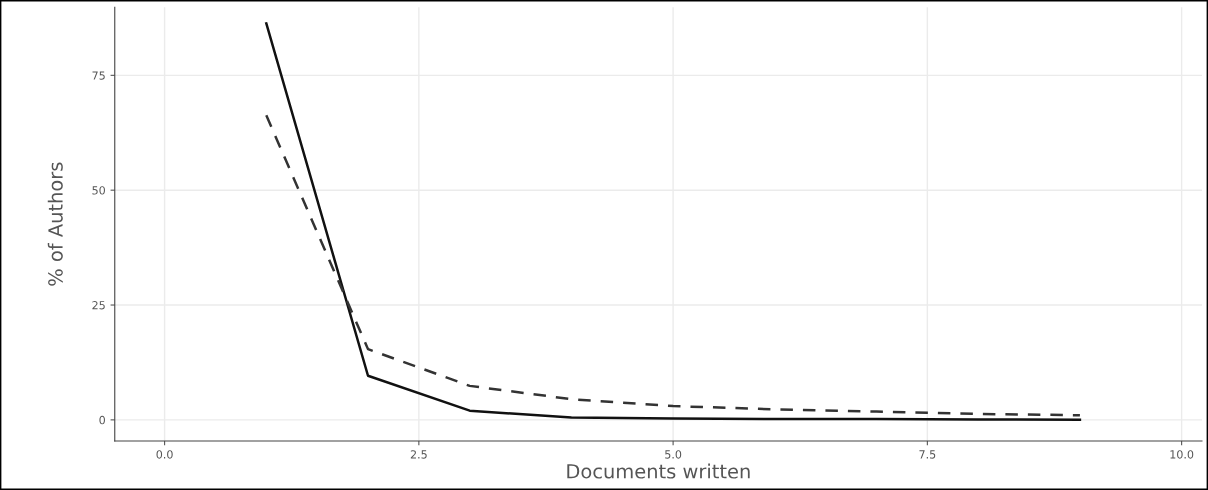 This screenshot has height=490, width=1208. I want to click on y-tick-label: 50, so click(98, 190).